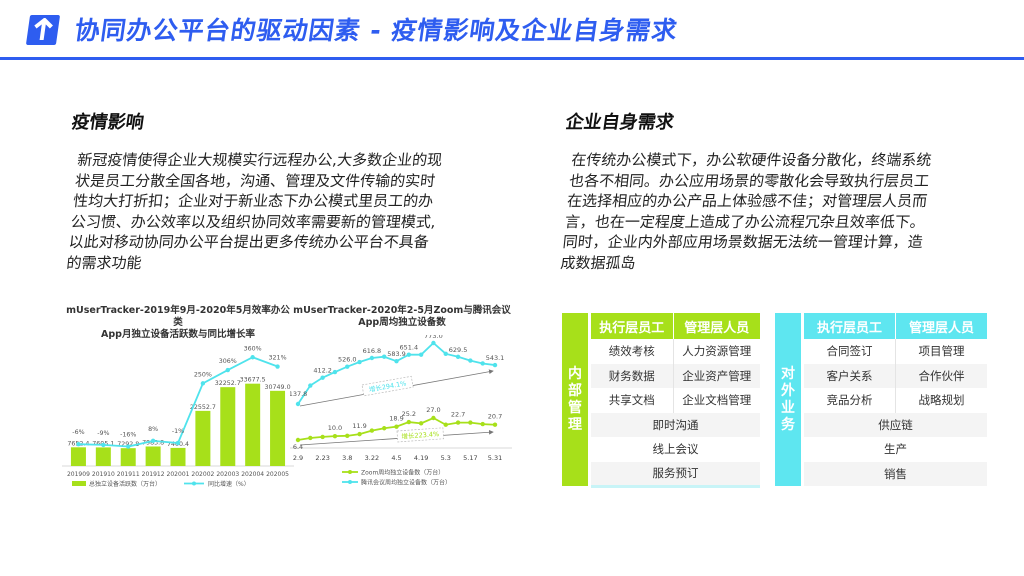 This screenshot has height=576, width=1024. What do you see at coordinates (661, 375) in the screenshot?
I see `table-row: 财务数据 企业资产管理` at bounding box center [661, 375].